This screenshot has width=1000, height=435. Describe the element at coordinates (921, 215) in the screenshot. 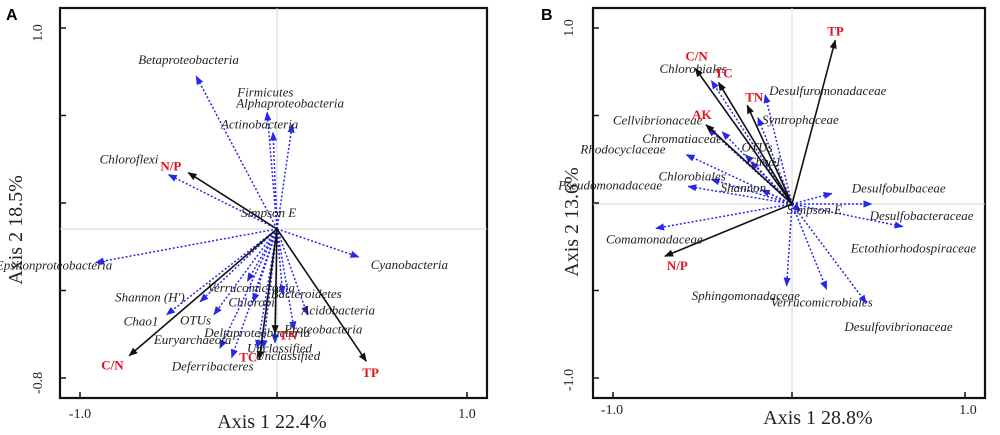

I see `species-label: Desulfobacteraceae` at that location.